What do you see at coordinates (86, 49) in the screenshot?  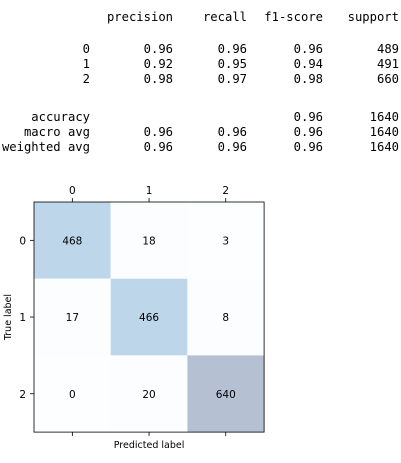 I see `report-row-label: 0` at bounding box center [86, 49].